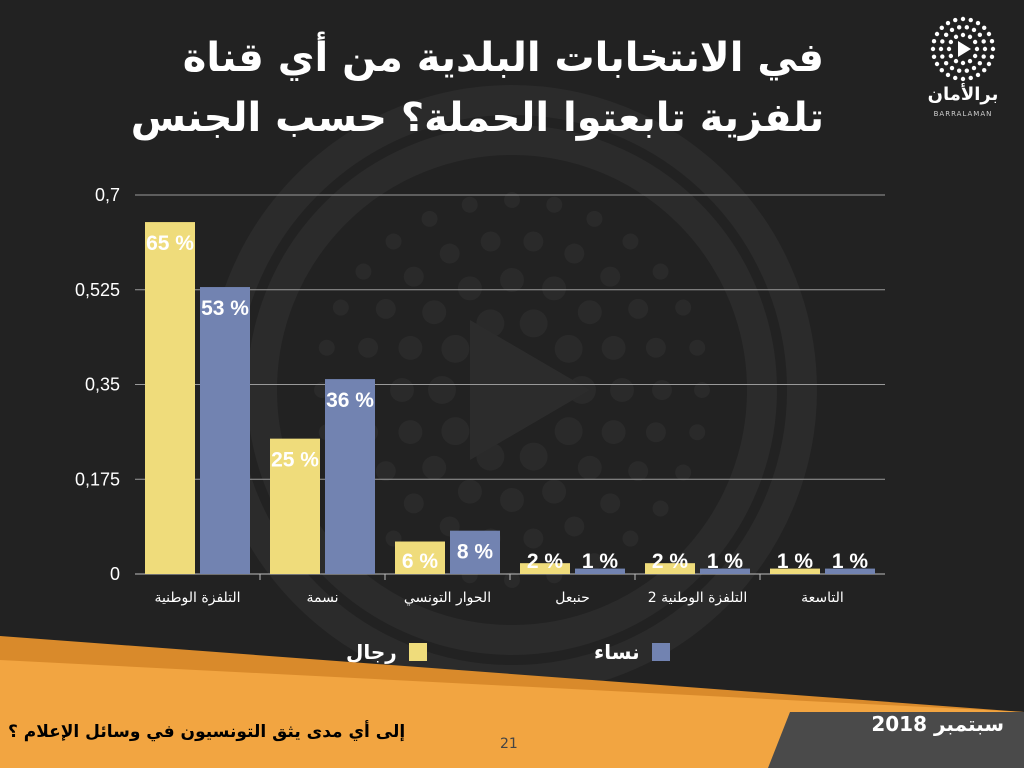 This screenshot has height=768, width=1024. I want to click on x-tick-label: الحوار التونسي, so click(447, 598).